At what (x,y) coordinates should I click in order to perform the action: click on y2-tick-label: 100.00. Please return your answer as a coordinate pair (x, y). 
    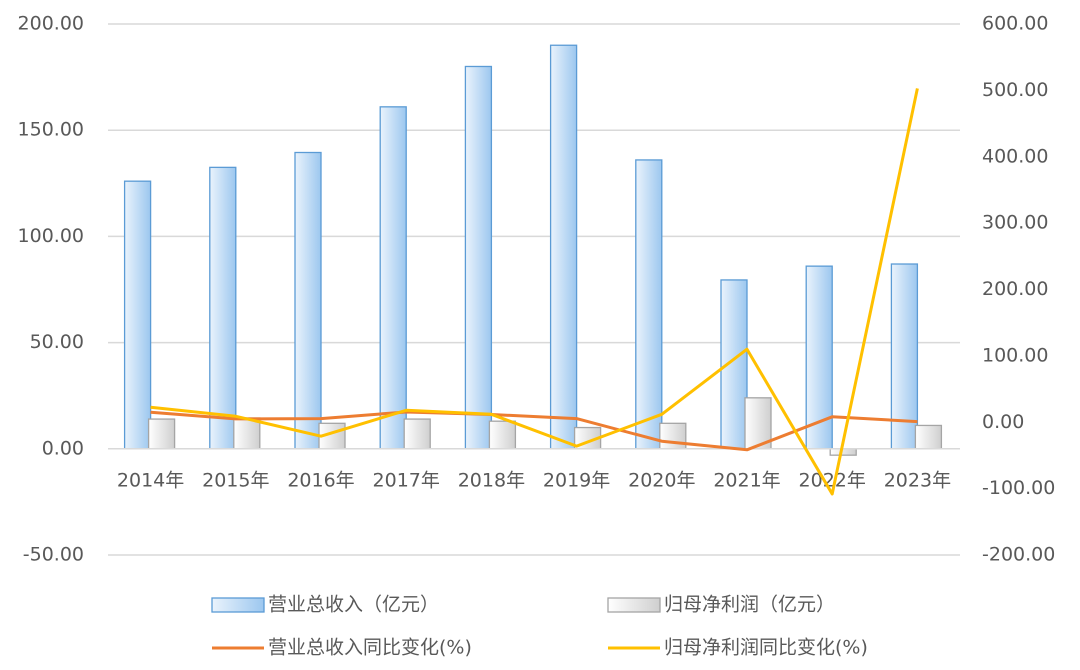
    Looking at the image, I should click on (1015, 355).